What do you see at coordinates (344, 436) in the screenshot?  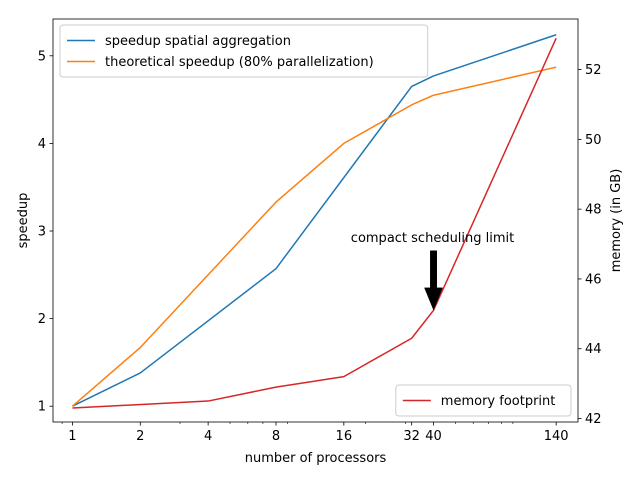 I see `x-tick-label: 16` at bounding box center [344, 436].